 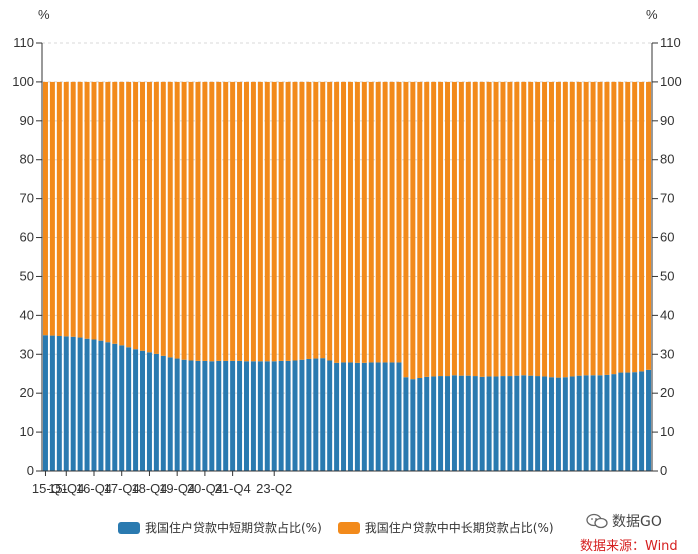 What do you see at coordinates (667, 275) in the screenshot?
I see `right-tick-label: 50` at bounding box center [667, 275].